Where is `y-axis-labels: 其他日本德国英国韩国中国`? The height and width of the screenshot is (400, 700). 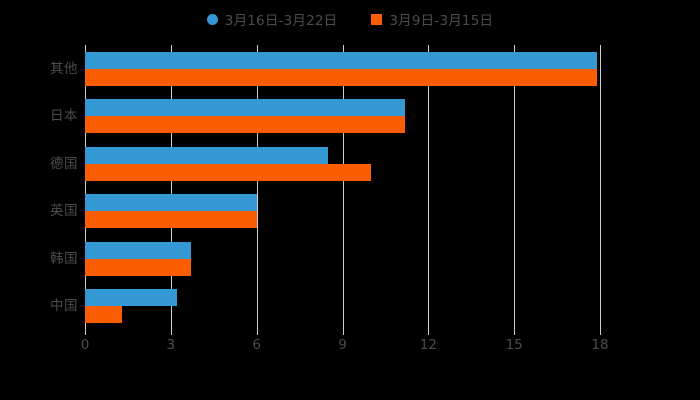 y-axis-labels: 其他日本德国英国韩国中国 is located at coordinates (39, 187).